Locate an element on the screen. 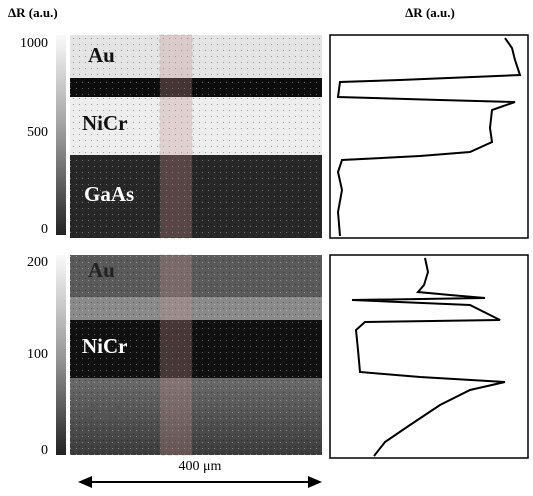 This screenshot has width=533, height=496. colorbar-tick: 1000 is located at coordinates (34, 43).